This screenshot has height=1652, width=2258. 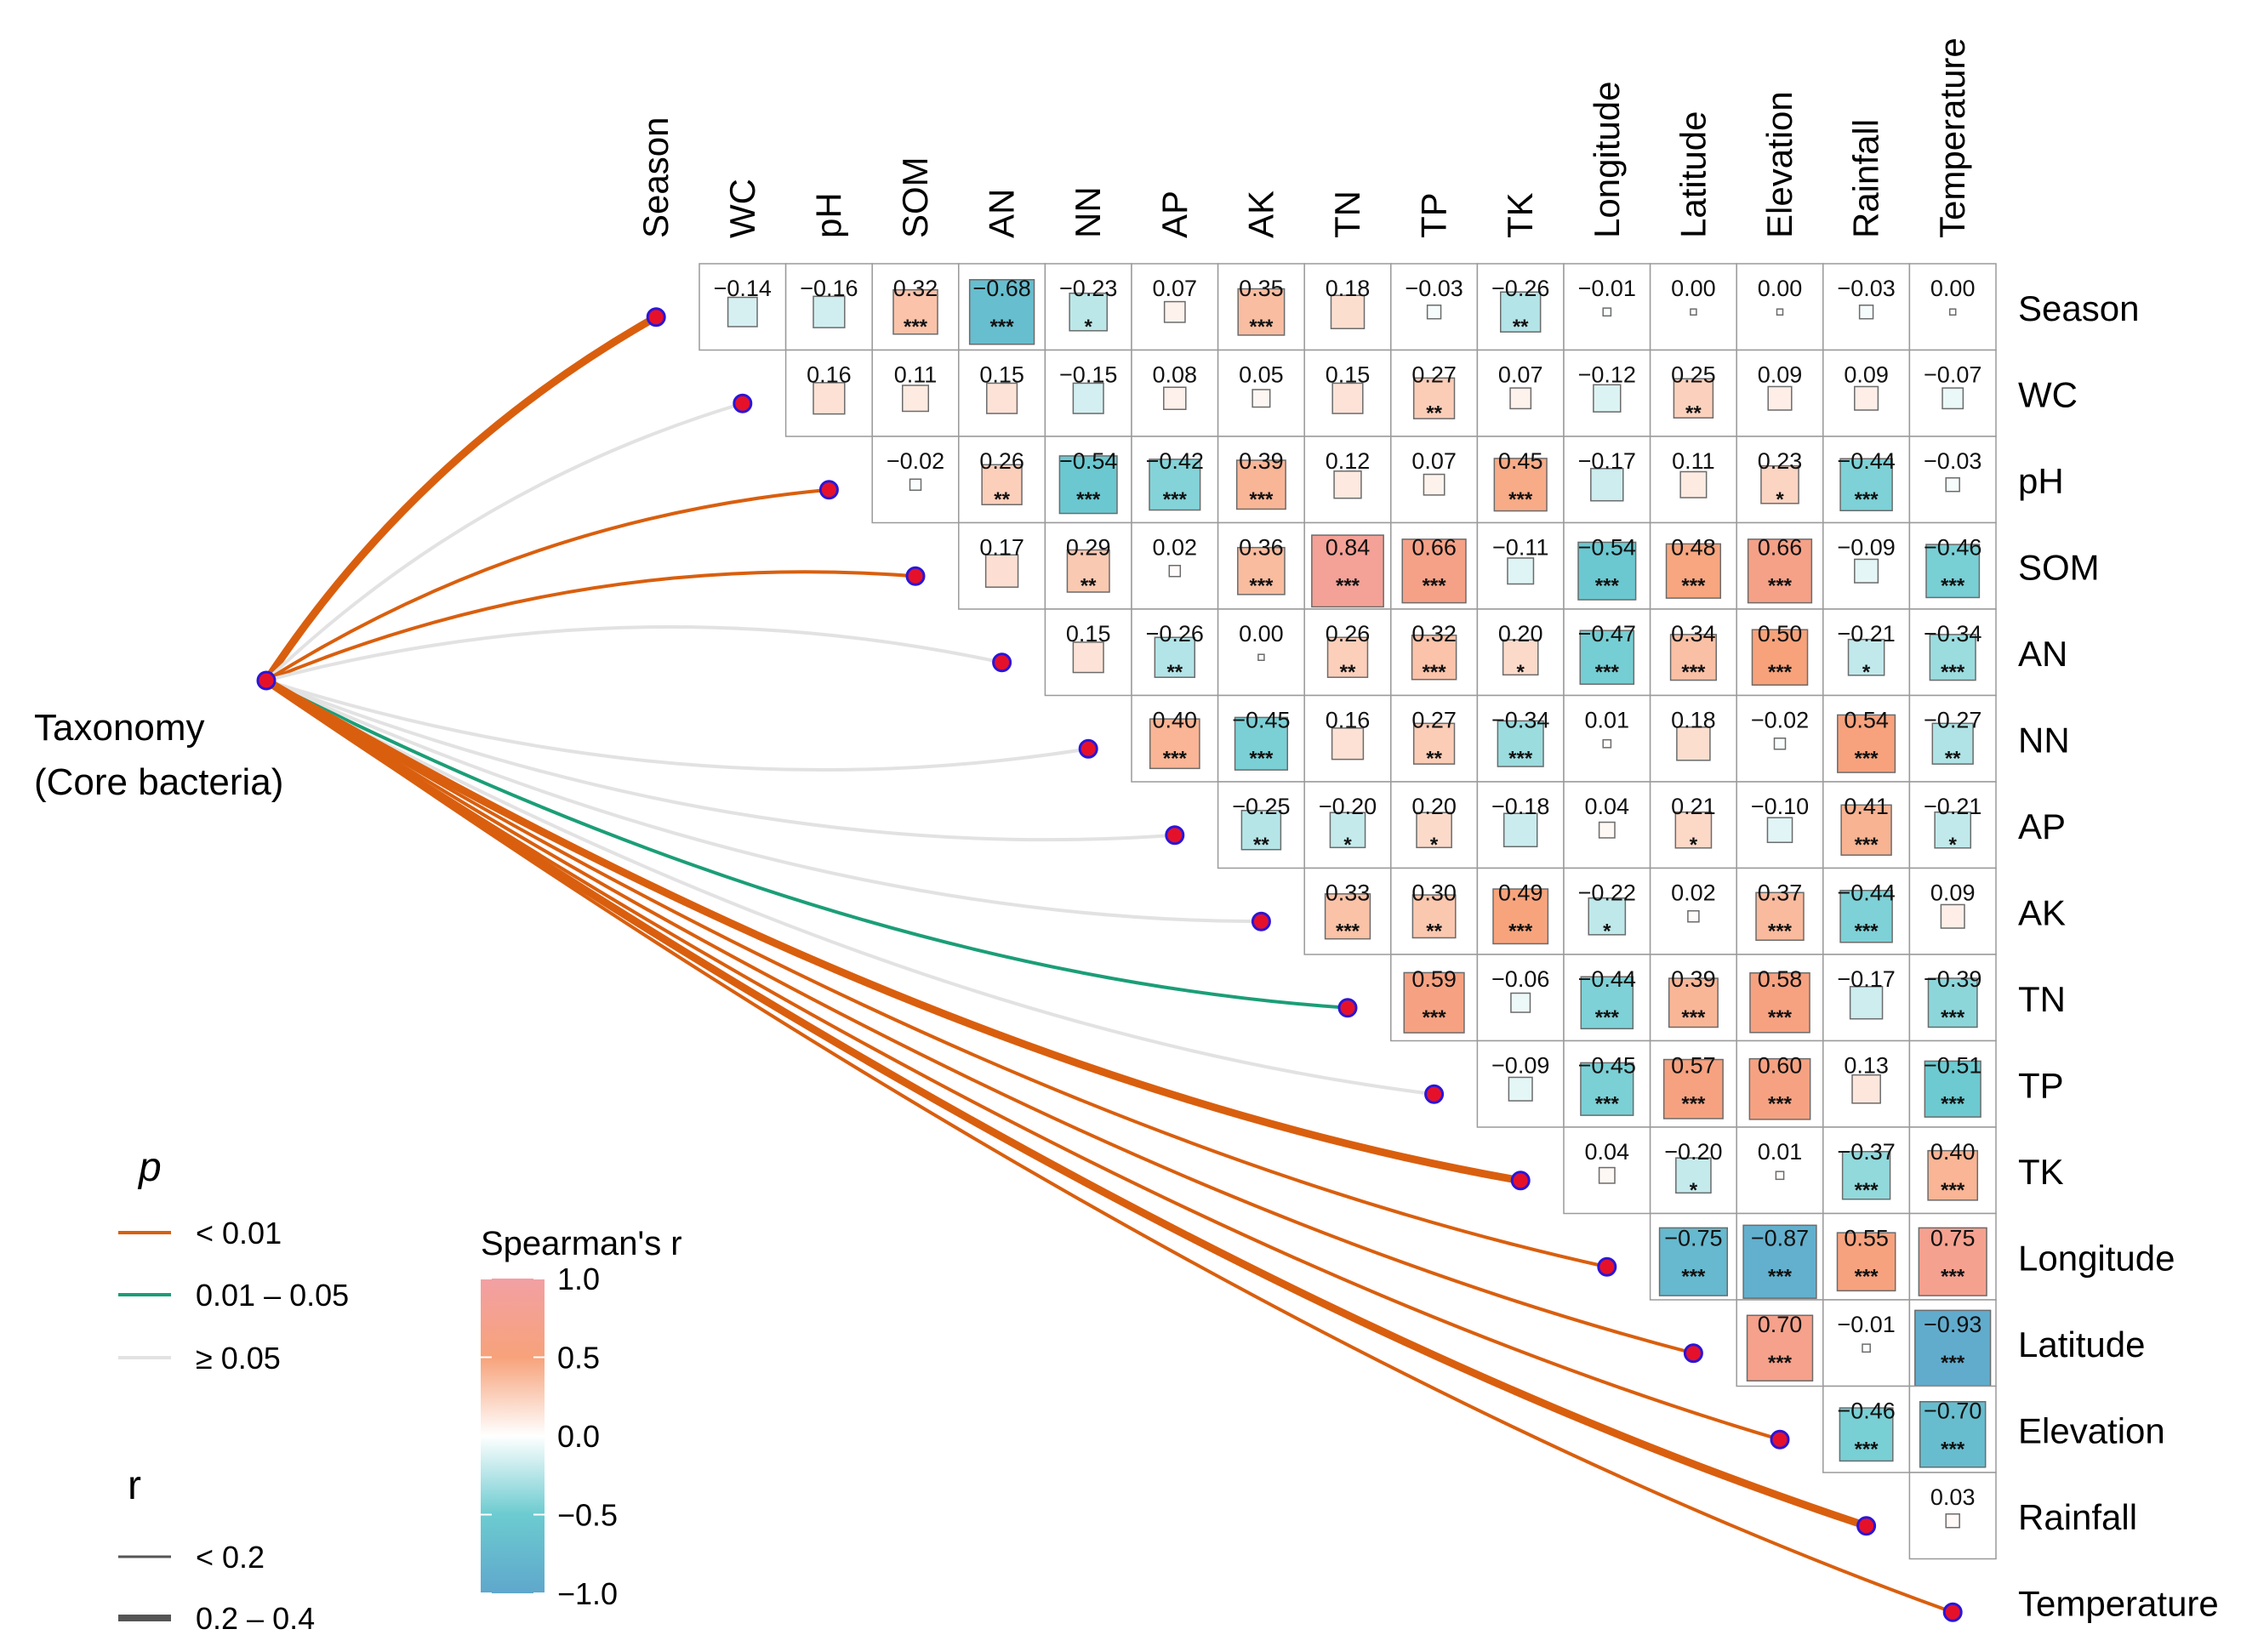 What do you see at coordinates (1867, 998) in the screenshot?
I see `cell-tn-rainfall: −0.17` at bounding box center [1867, 998].